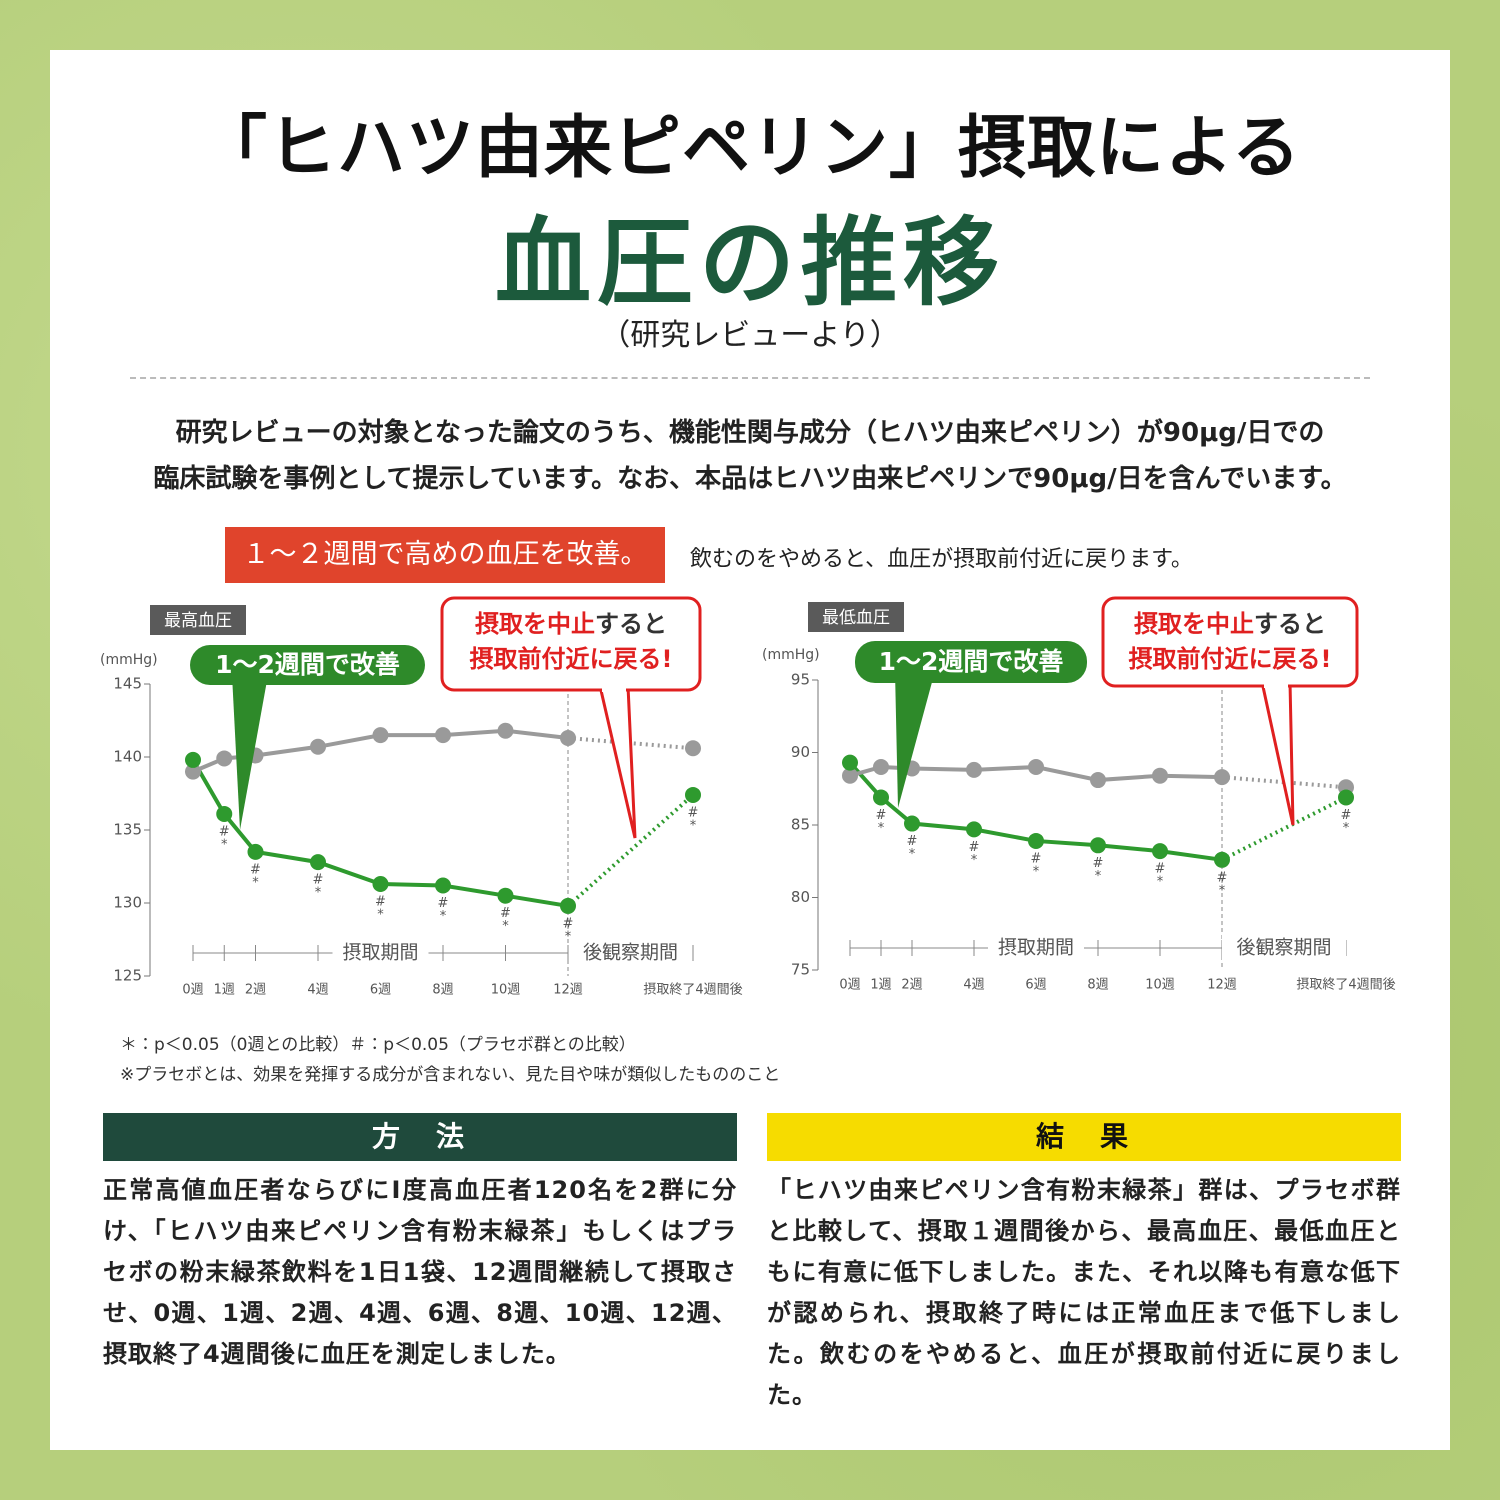  What do you see at coordinates (420, 1137) in the screenshot?
I see `method-title: 方 法` at bounding box center [420, 1137].